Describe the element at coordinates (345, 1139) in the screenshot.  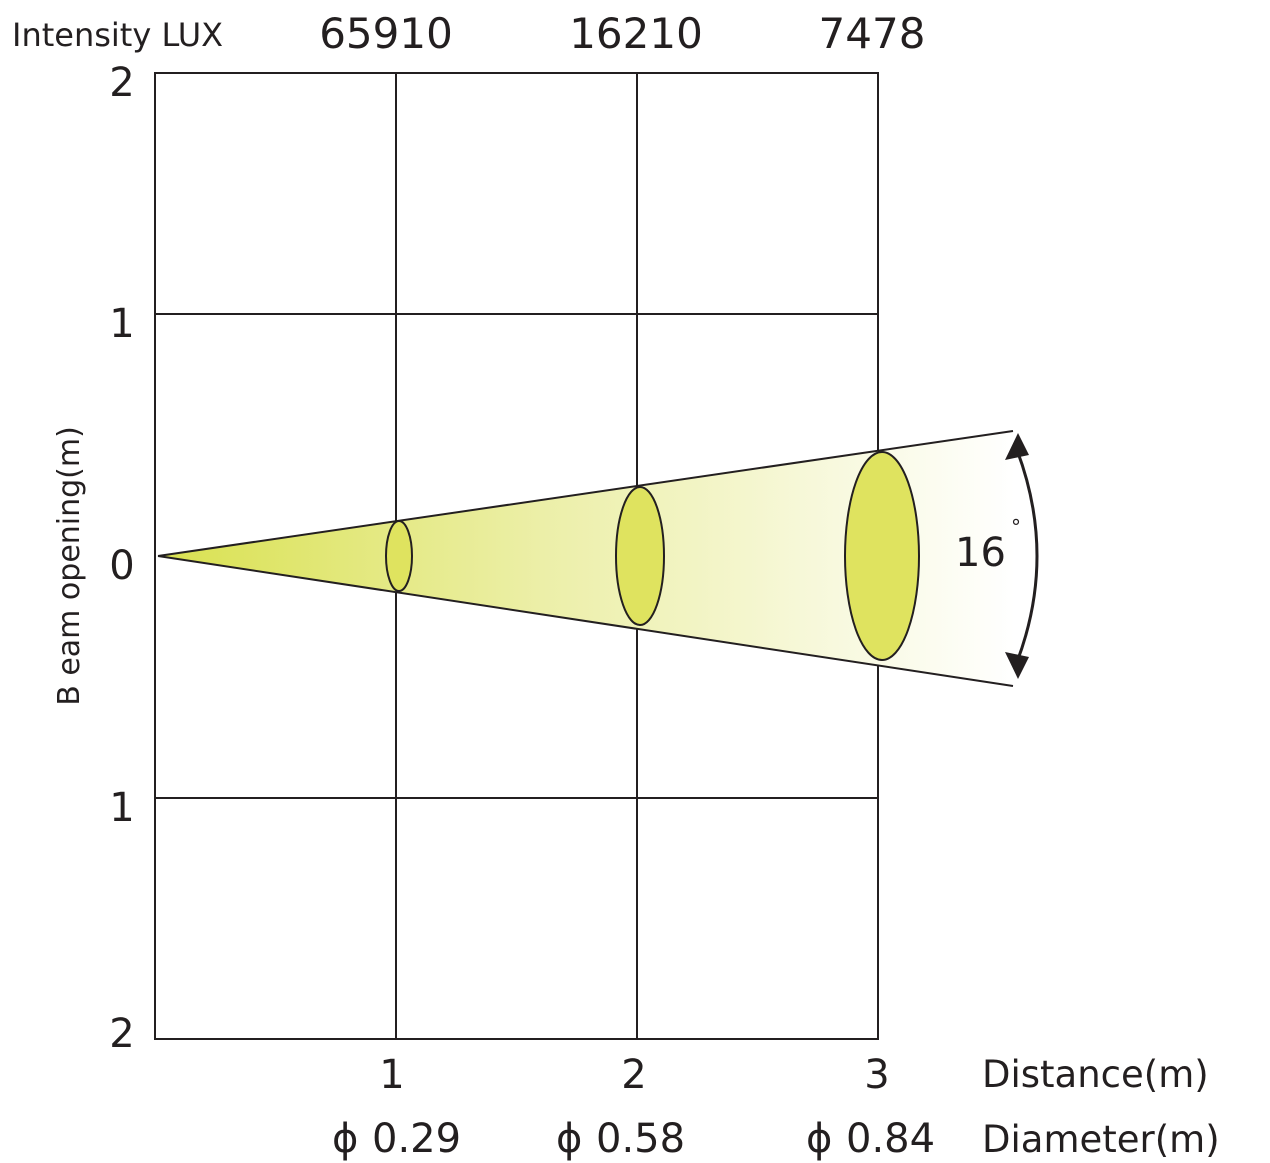
I see `diameter-symbol-1: ϕ` at that location.